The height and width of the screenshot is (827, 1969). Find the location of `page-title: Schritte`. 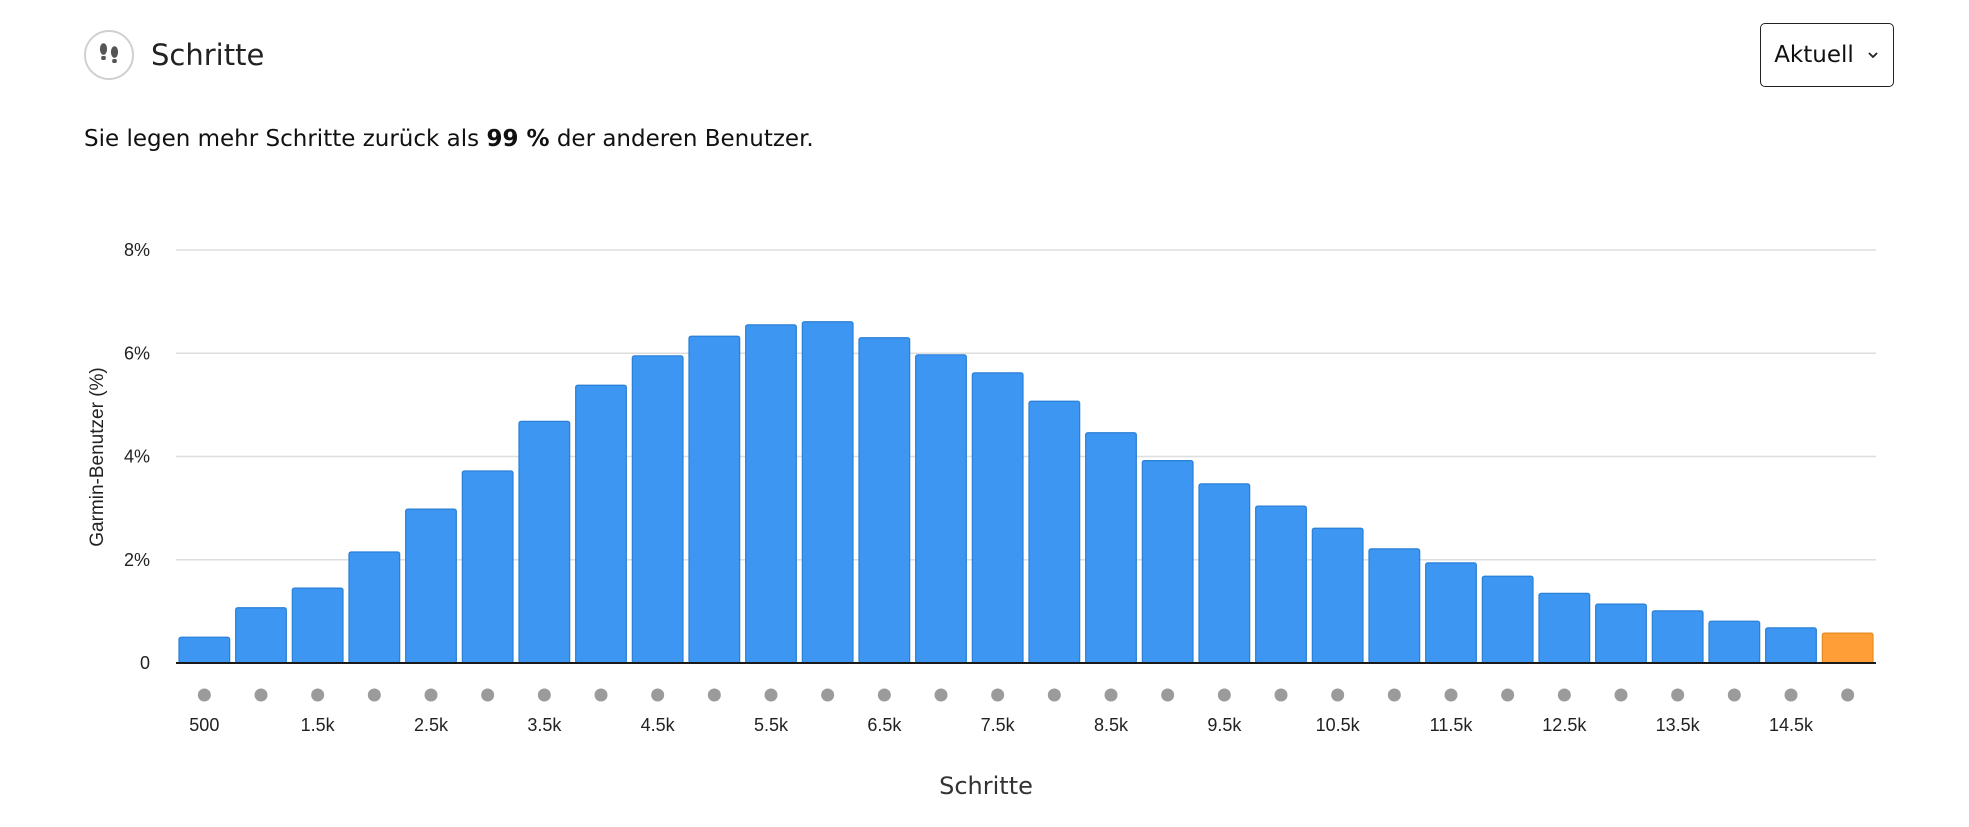

page-title: Schritte is located at coordinates (208, 55).